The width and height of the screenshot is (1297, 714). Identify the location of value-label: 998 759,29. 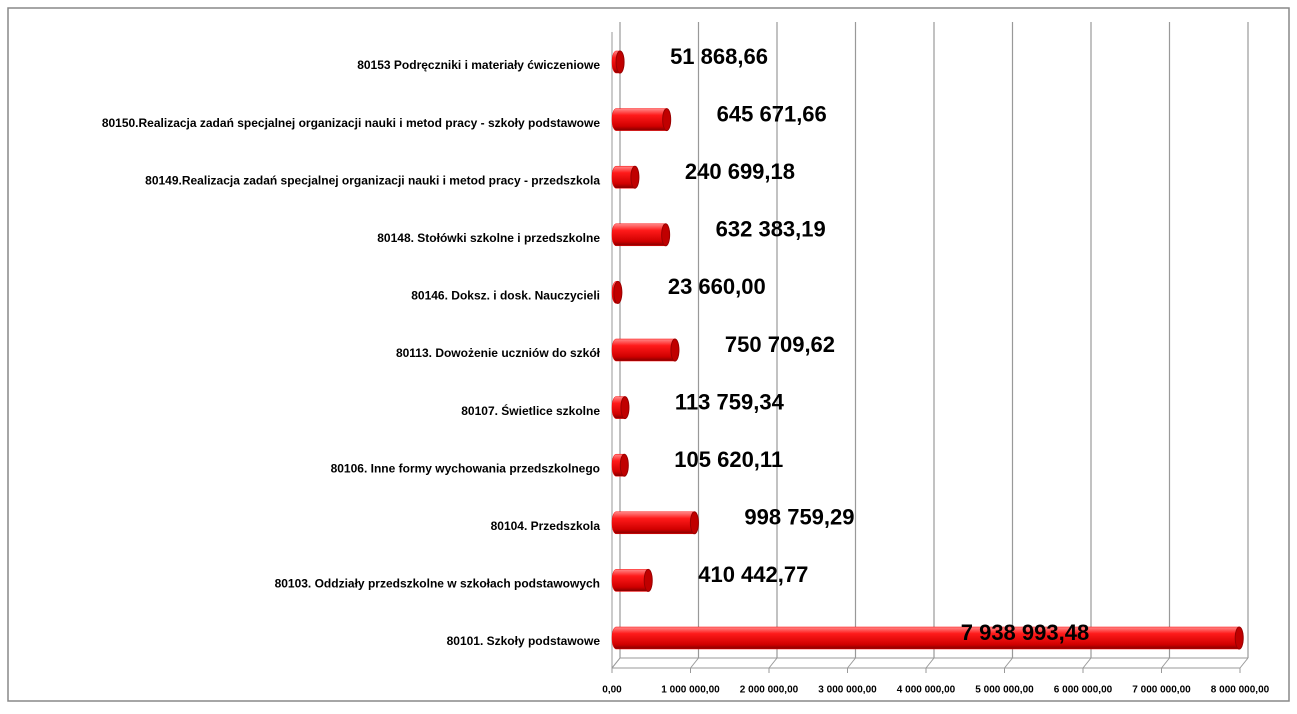
(799, 517).